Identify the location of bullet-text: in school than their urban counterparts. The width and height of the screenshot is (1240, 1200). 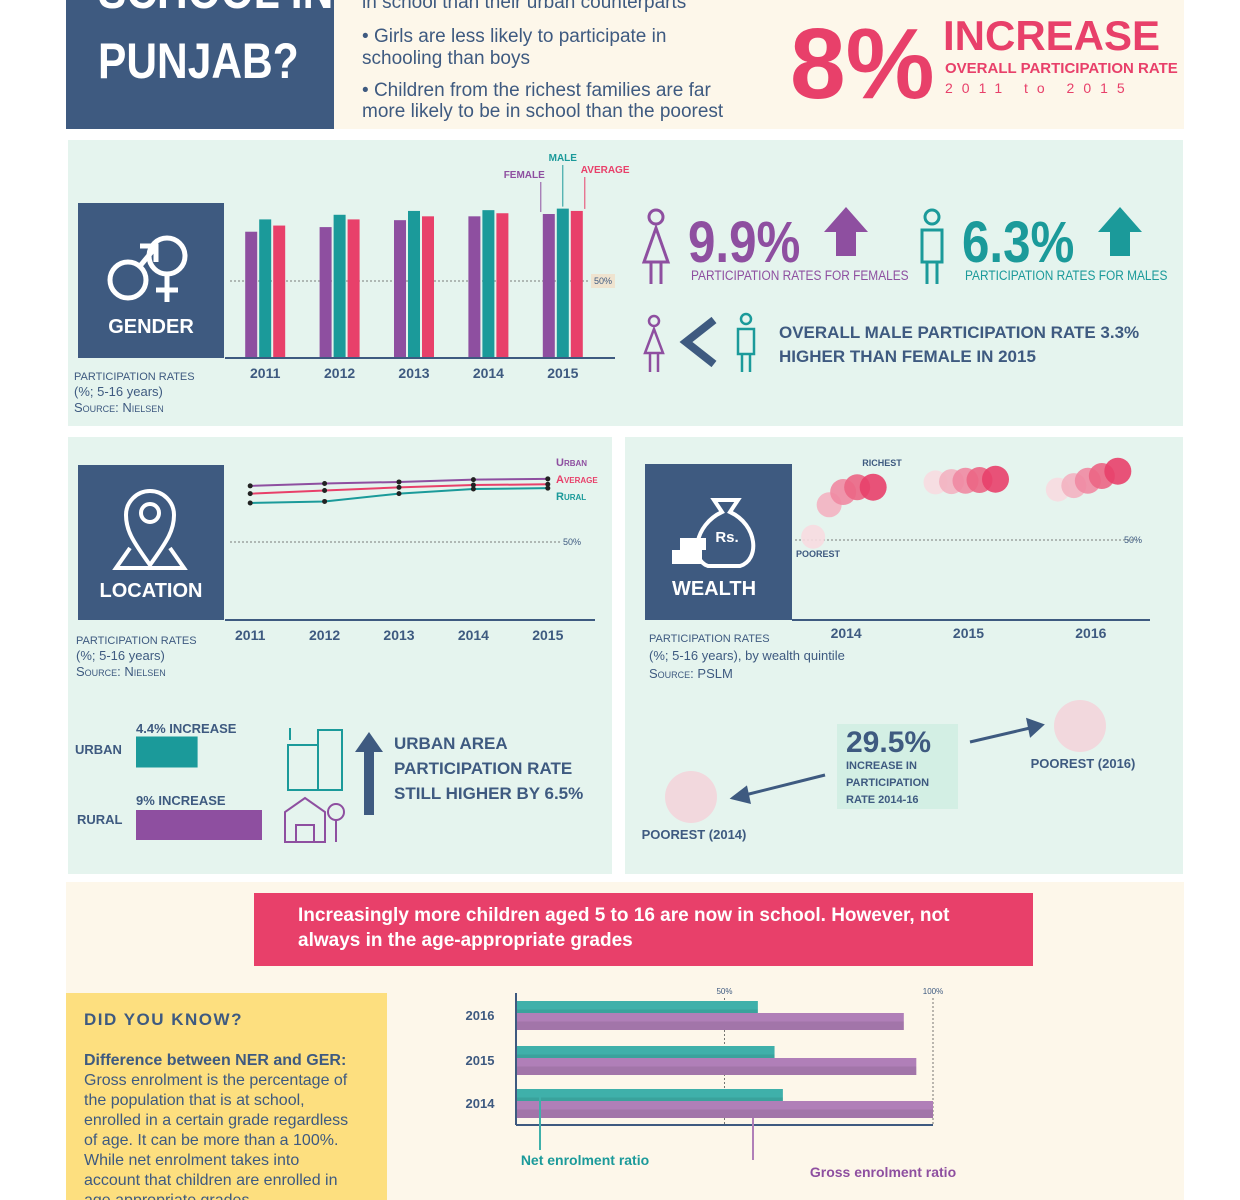
(524, 6).